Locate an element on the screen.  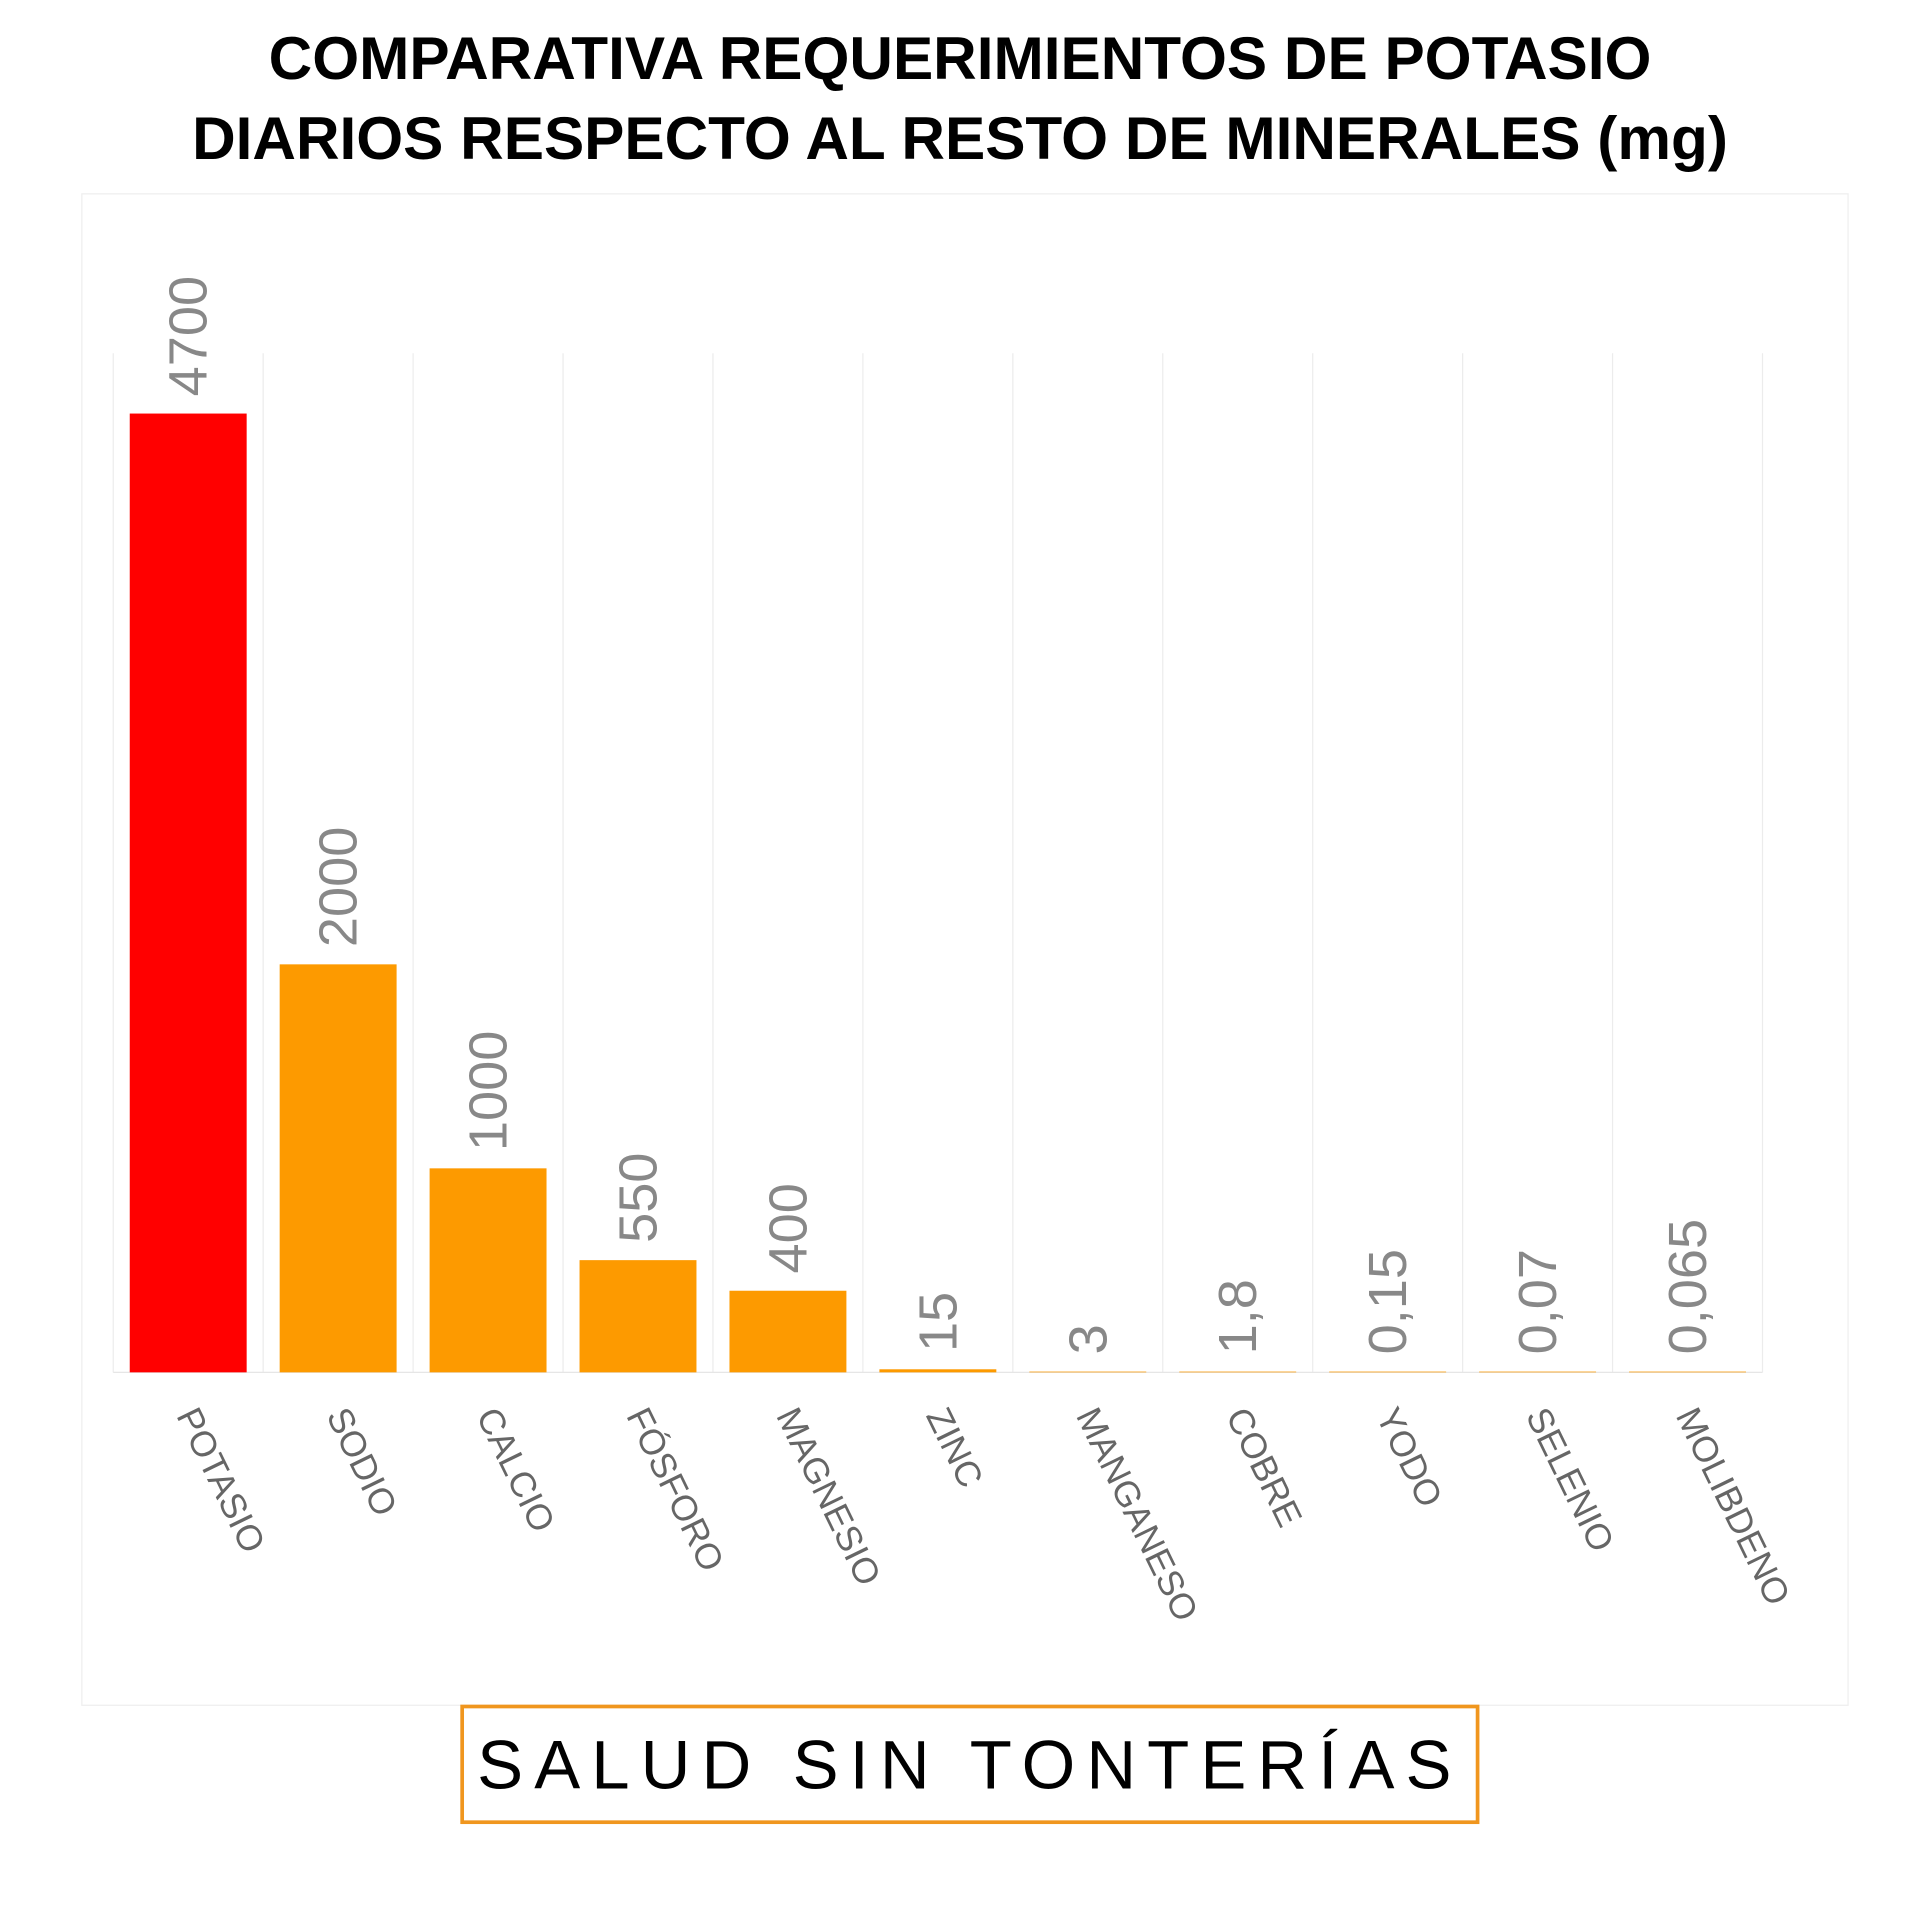
bar-fósforo is located at coordinates (638, 1316).